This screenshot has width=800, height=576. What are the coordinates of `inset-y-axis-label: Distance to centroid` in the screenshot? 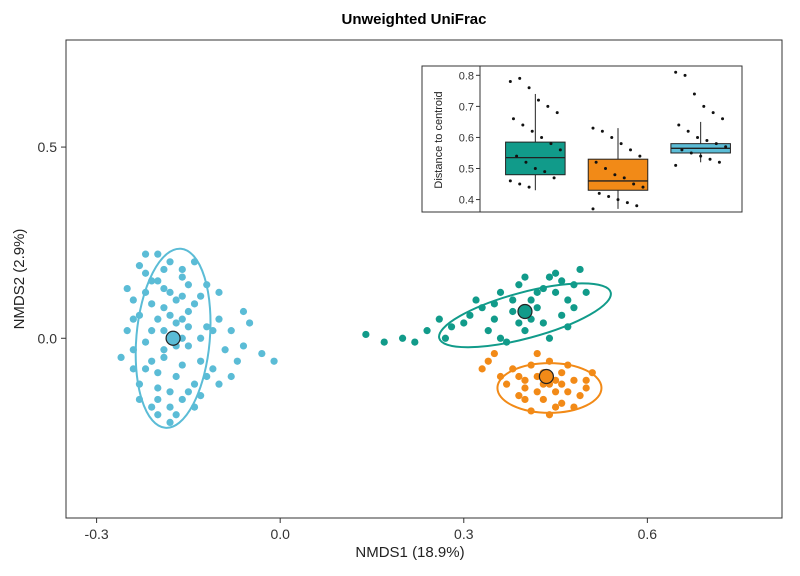 It's located at (439, 139).